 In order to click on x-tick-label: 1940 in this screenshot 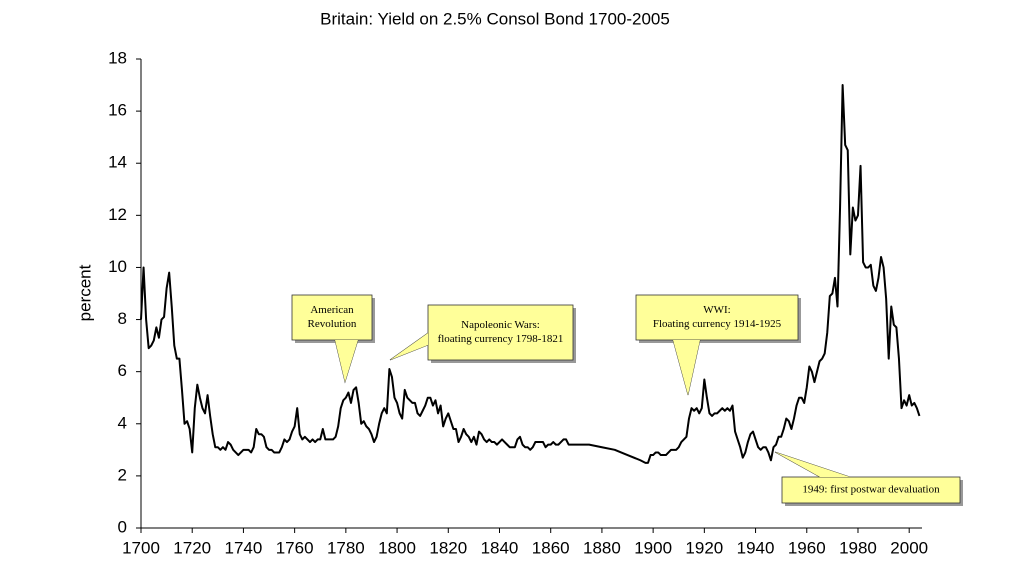, I will do `click(756, 547)`.